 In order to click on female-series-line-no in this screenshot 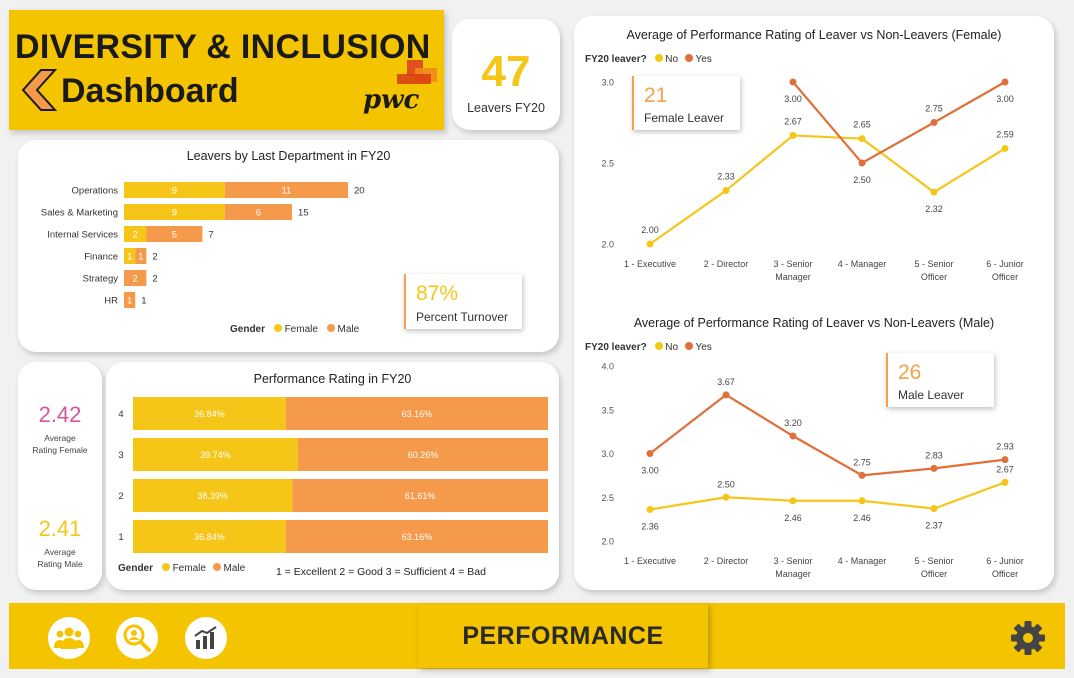, I will do `click(827, 189)`.